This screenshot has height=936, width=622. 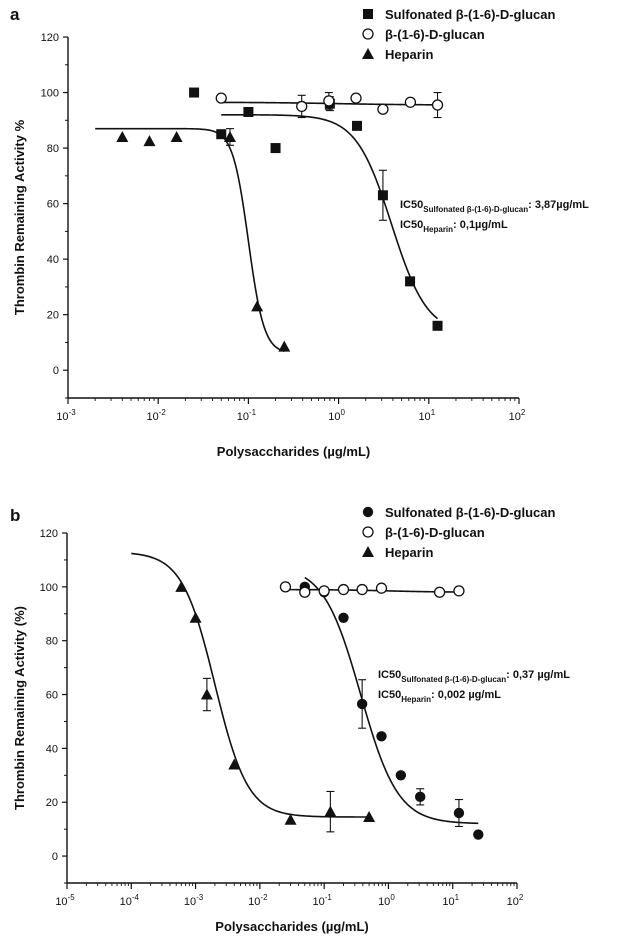 I want to click on x-tick-label-exponent: -5, so click(x=72, y=897).